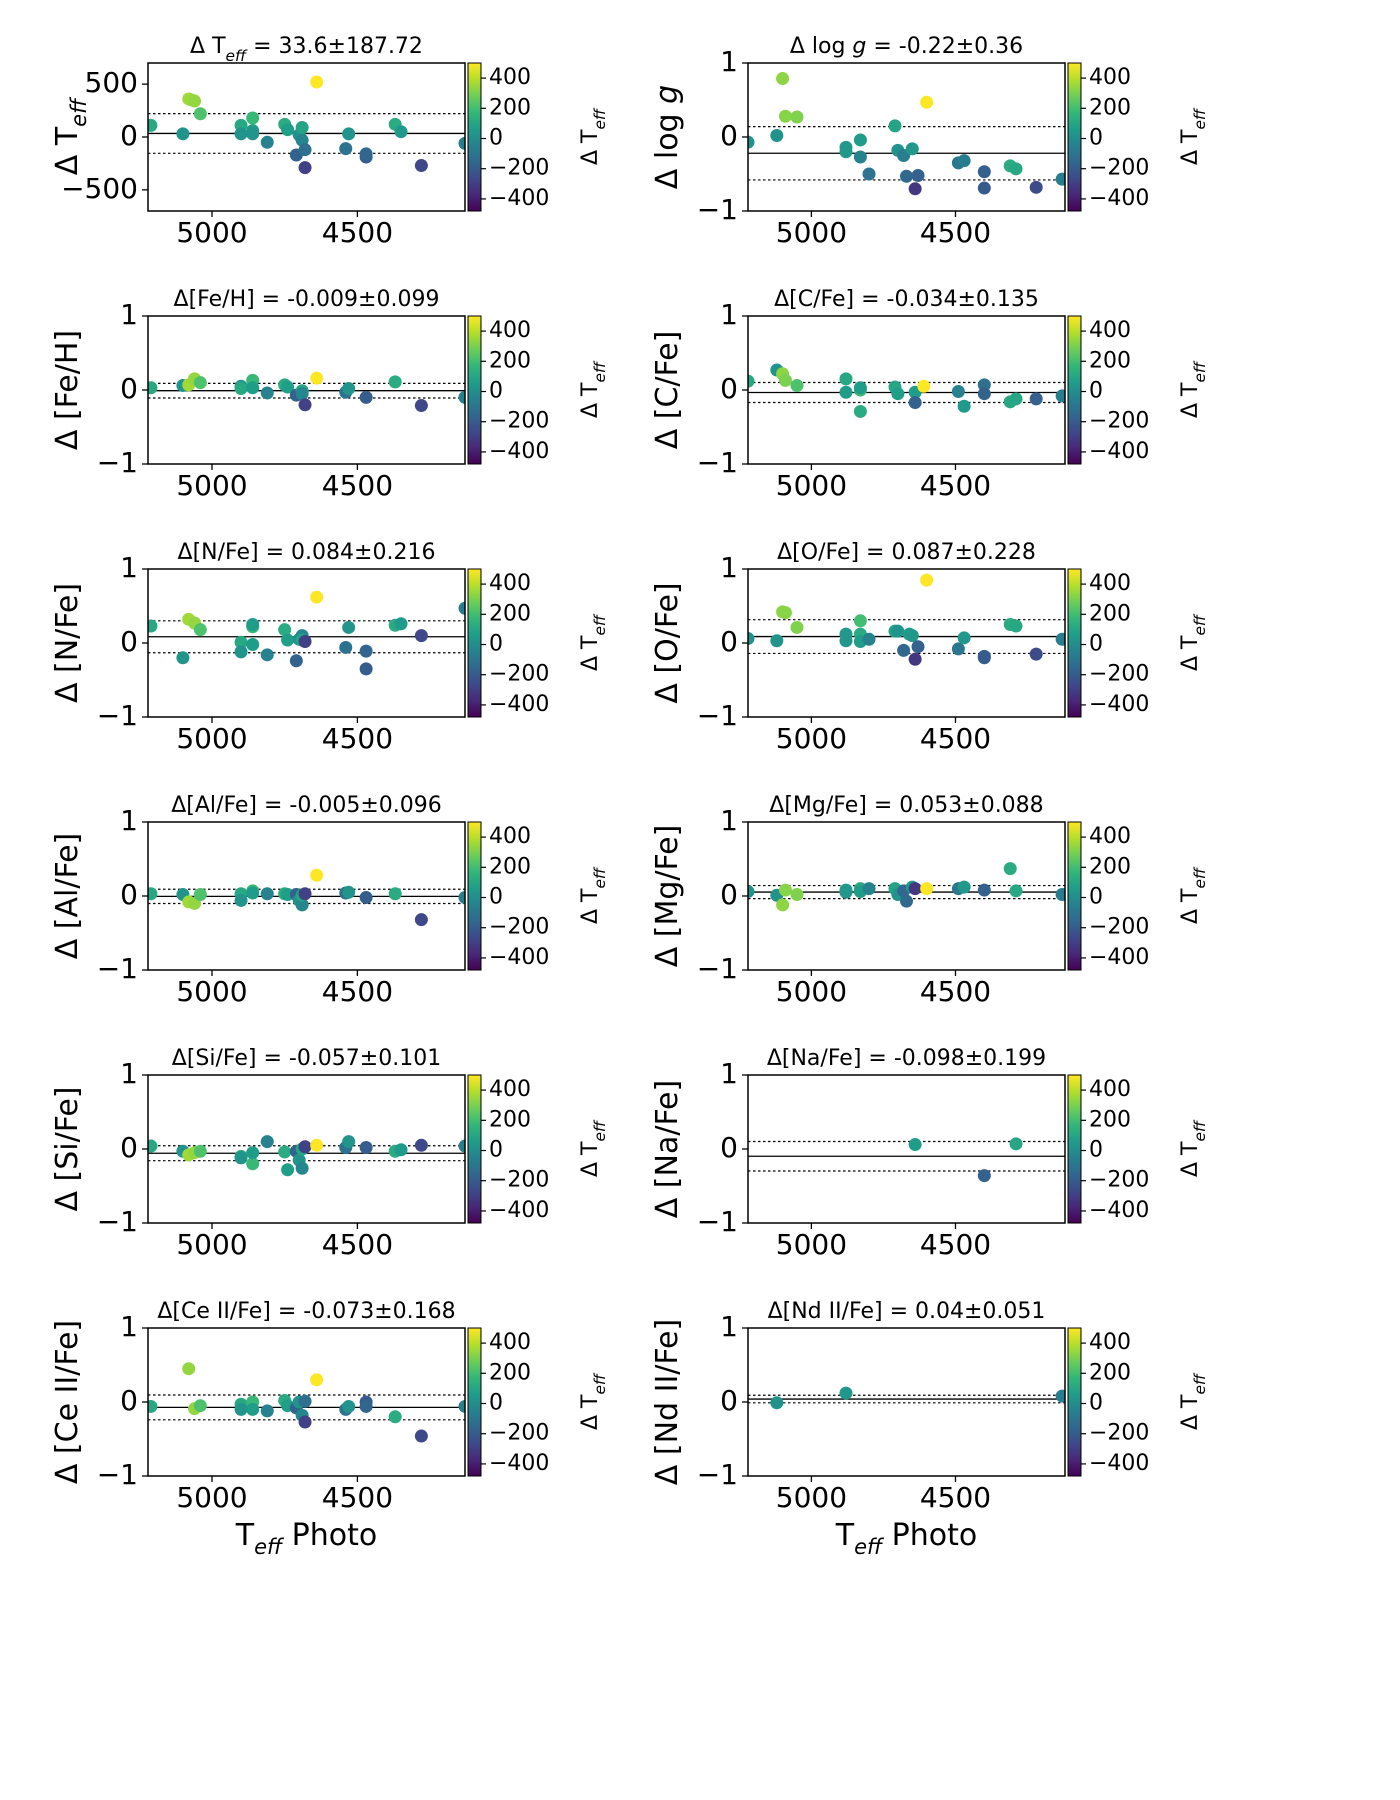  I want to click on y-axis-label: Δ log g, so click(667, 137).